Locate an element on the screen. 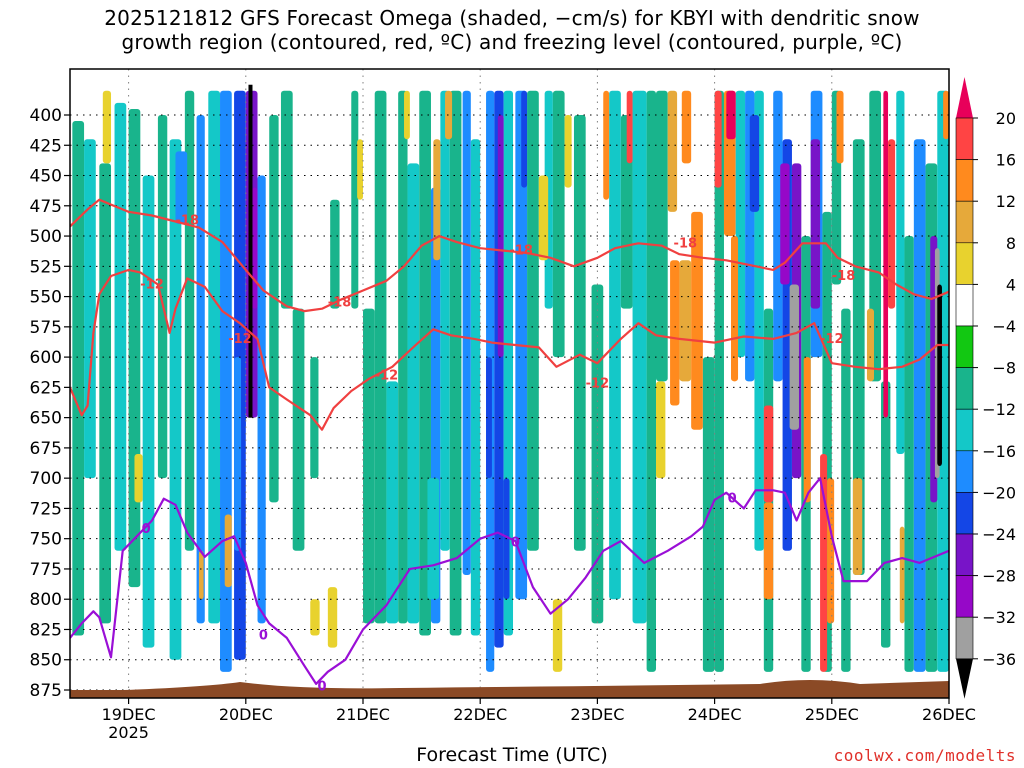 The image size is (1024, 768). x-tick-label: 20DEC is located at coordinates (246, 714).